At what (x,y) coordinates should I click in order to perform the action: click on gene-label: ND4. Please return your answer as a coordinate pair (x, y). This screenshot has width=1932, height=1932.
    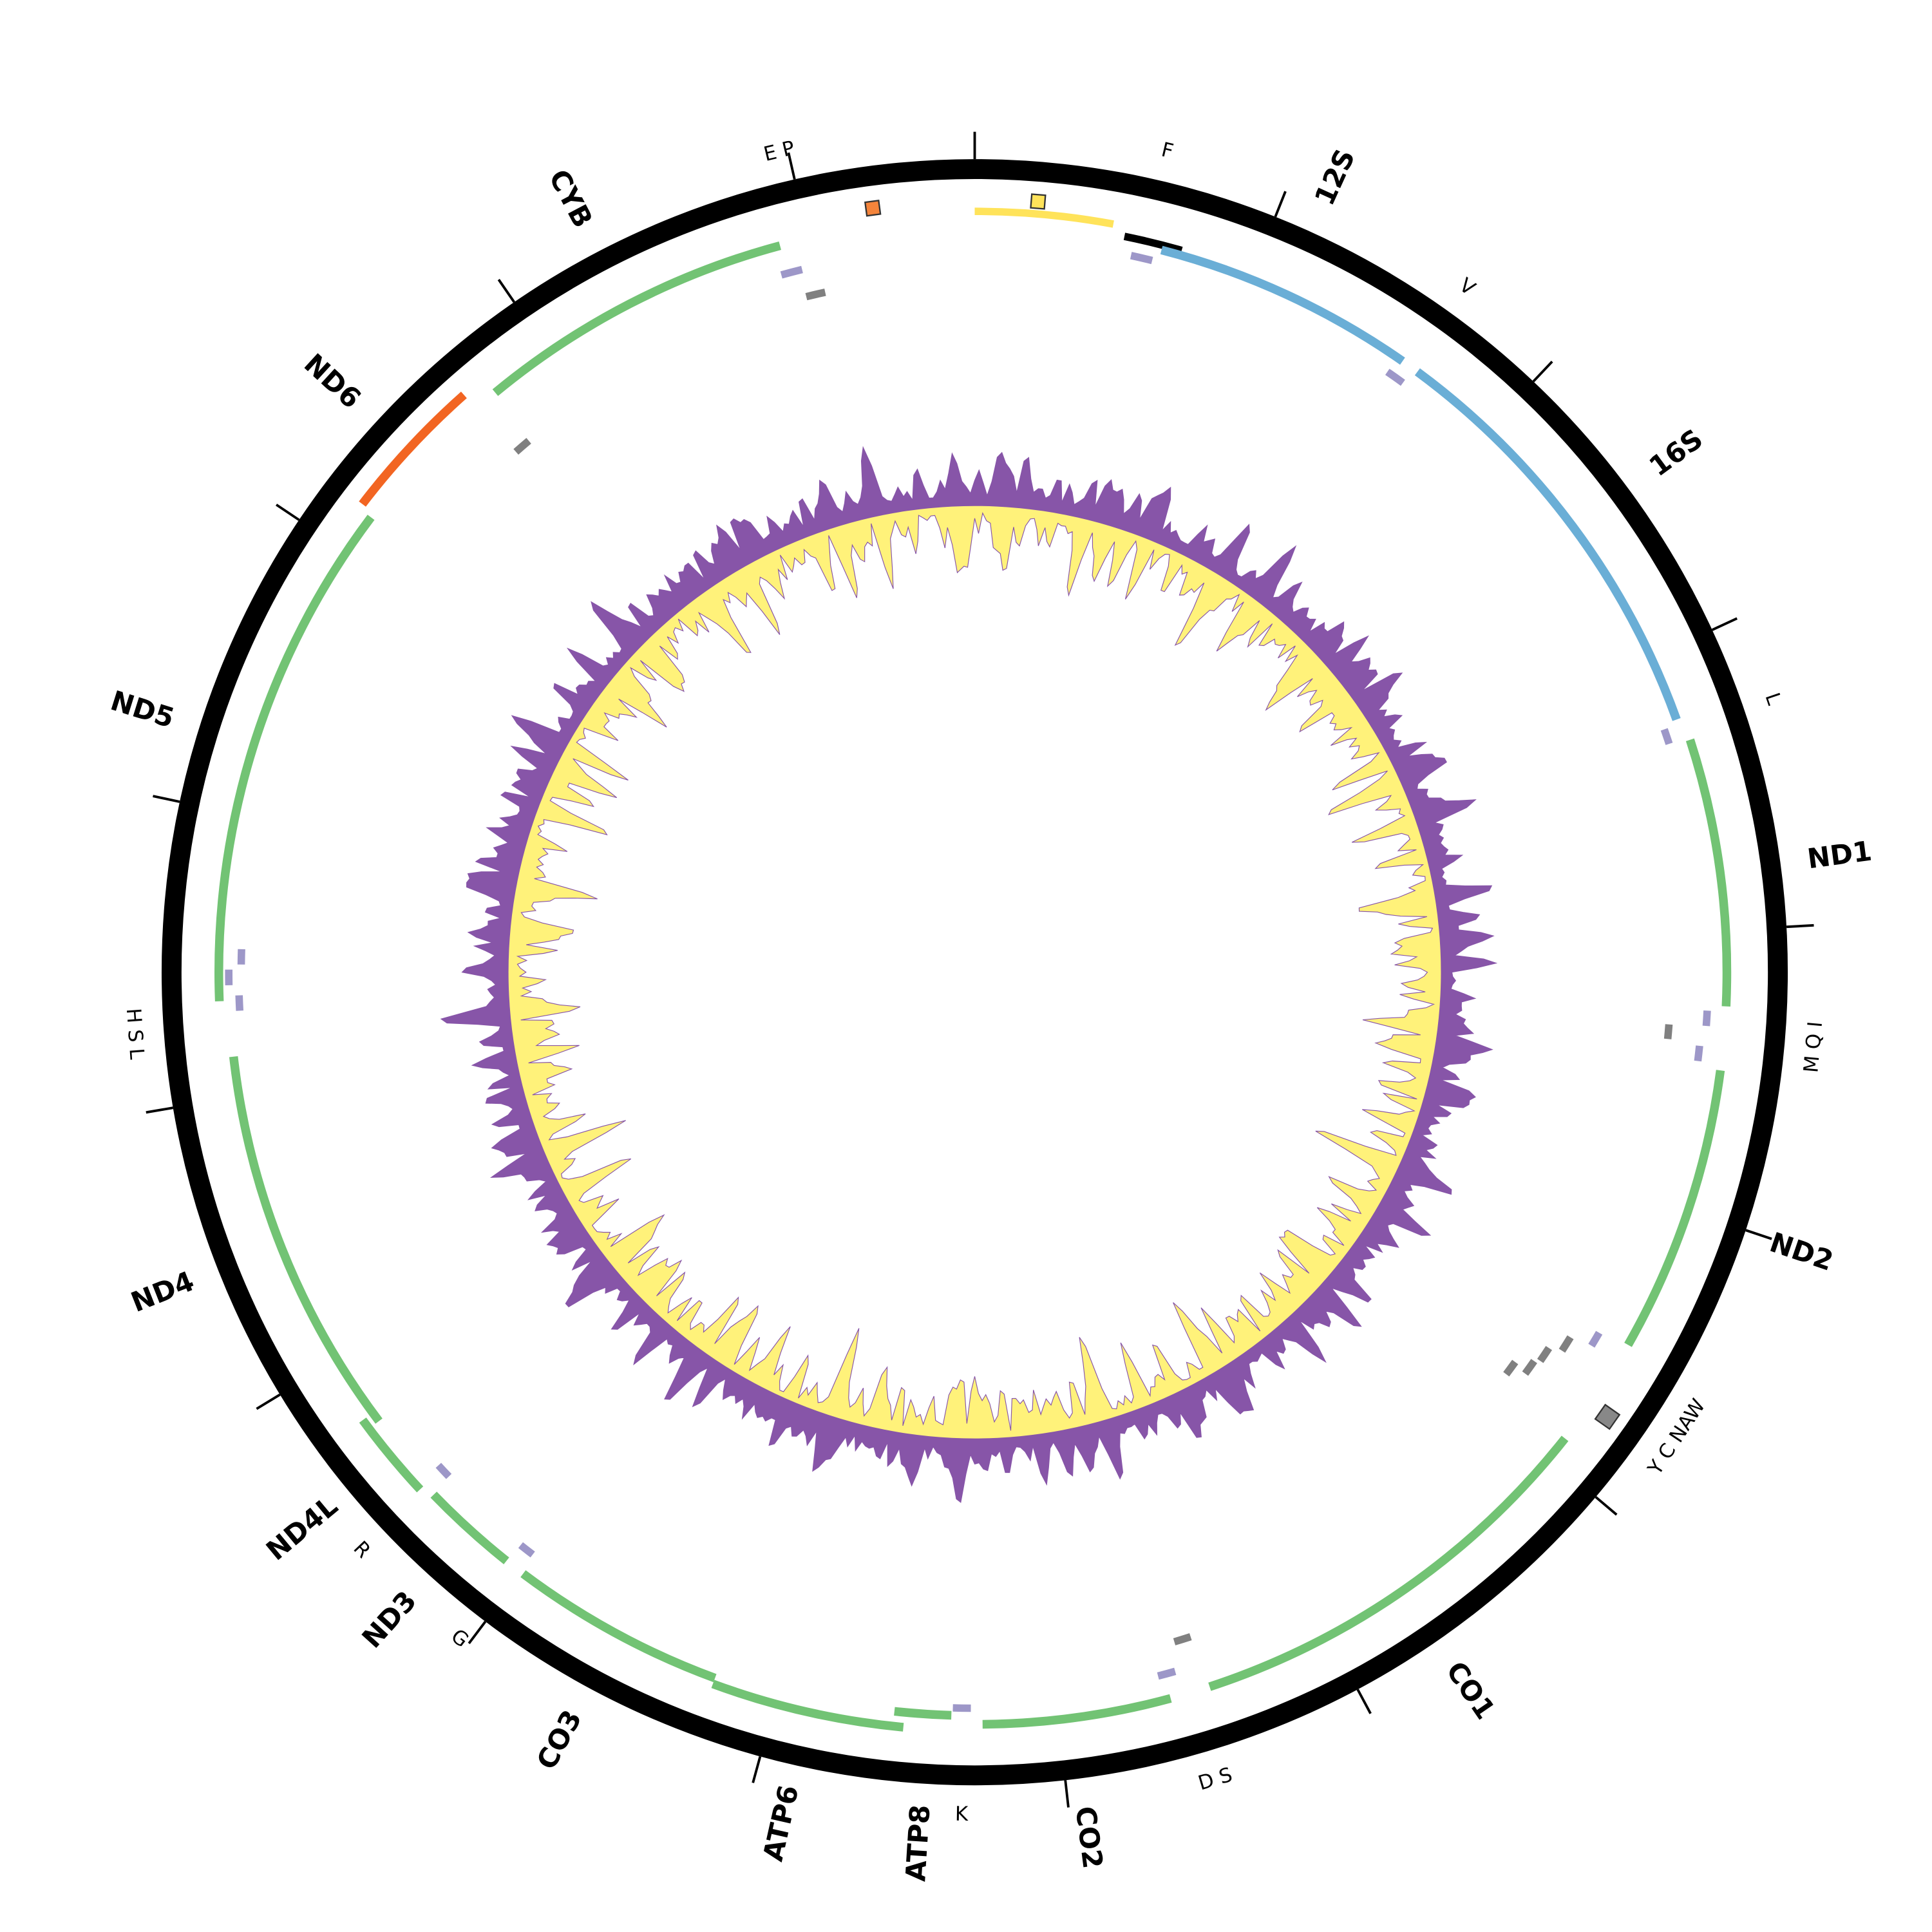
    Looking at the image, I should click on (163, 1292).